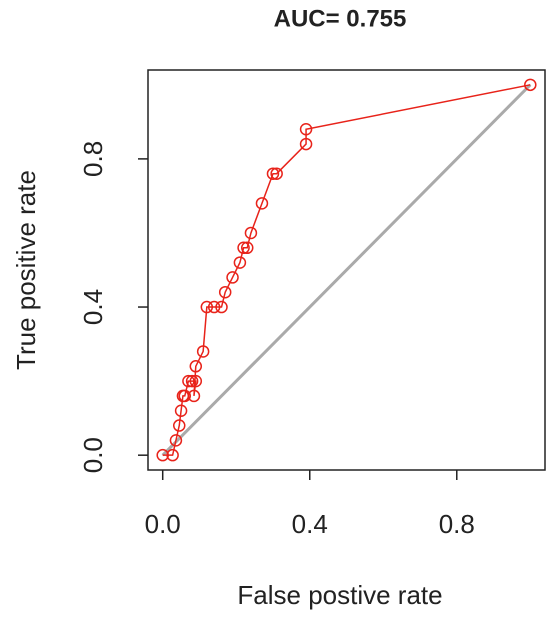  I want to click on x-tick-label: 0.4, so click(310, 524).